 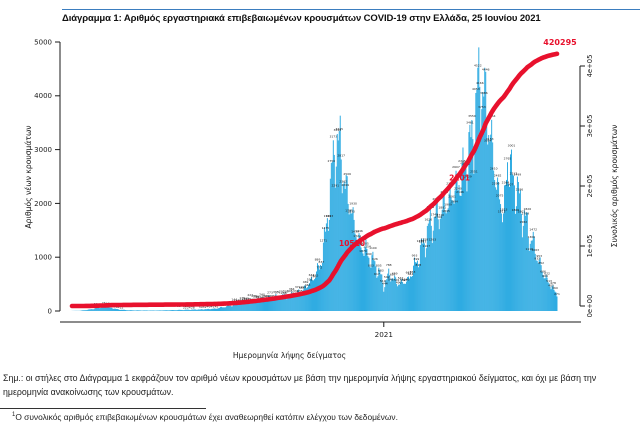 I want to click on svg-text: 1154, so click(x=367, y=247).